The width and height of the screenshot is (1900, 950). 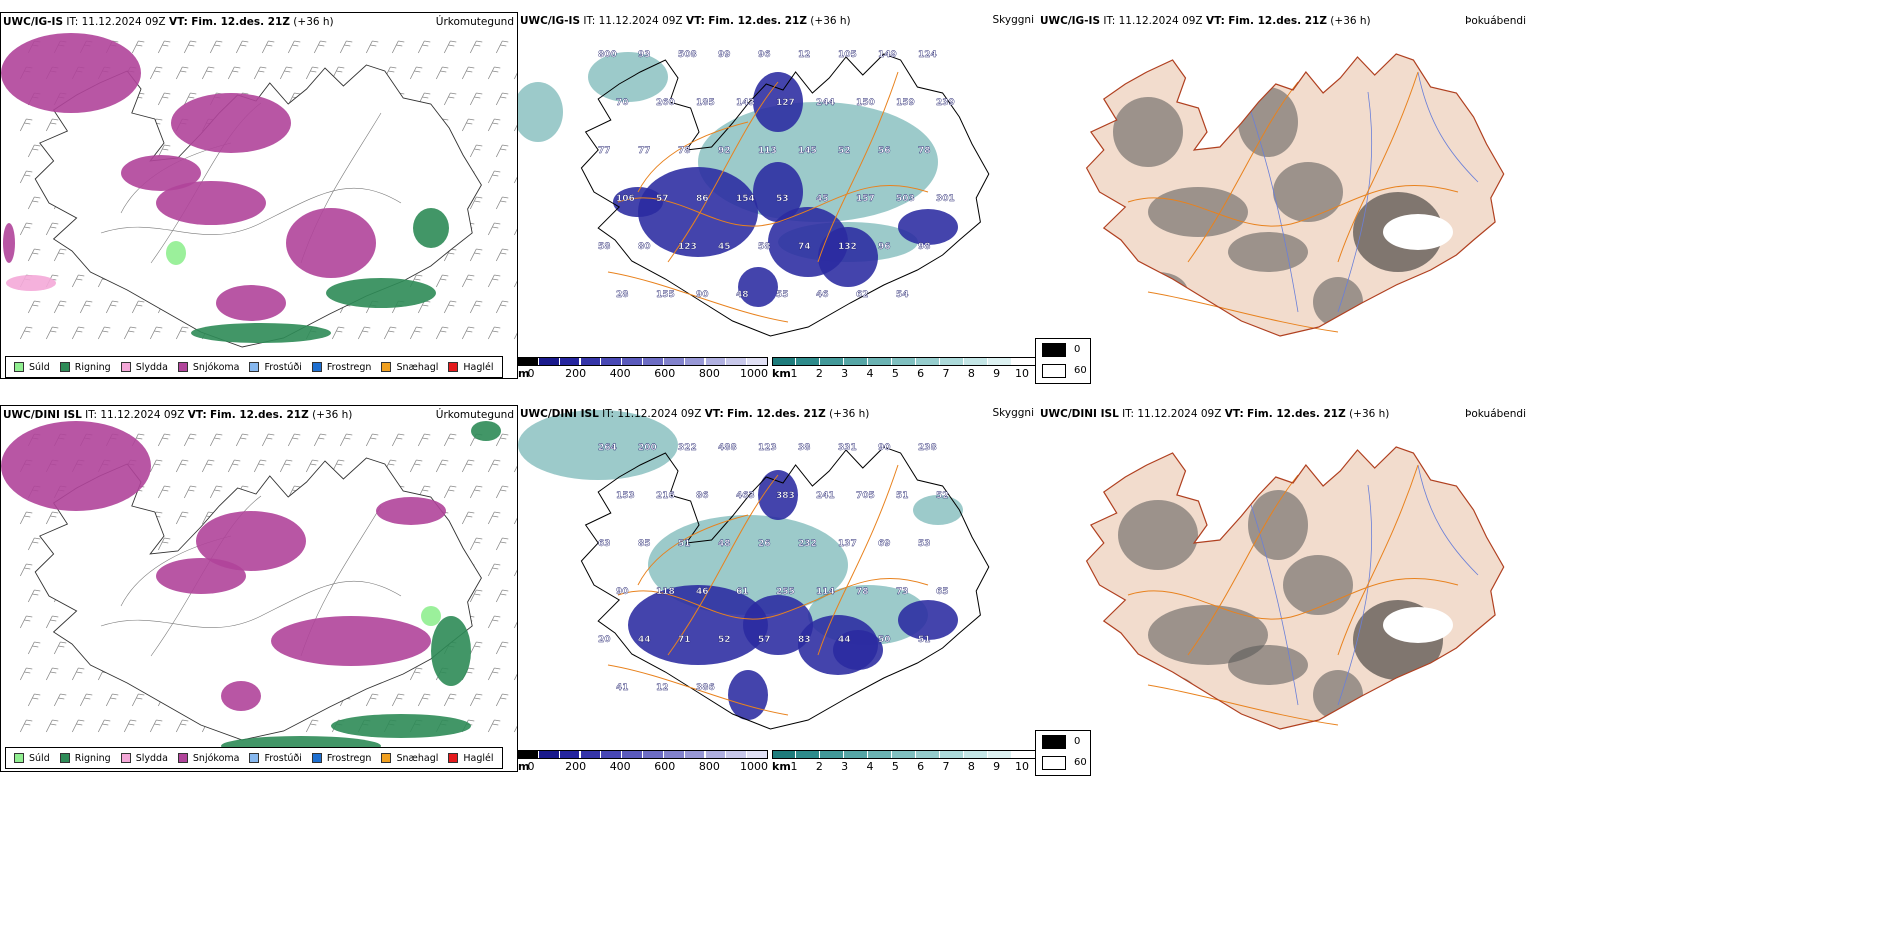 I want to click on cloud-base-label: 69, so click(x=884, y=544).